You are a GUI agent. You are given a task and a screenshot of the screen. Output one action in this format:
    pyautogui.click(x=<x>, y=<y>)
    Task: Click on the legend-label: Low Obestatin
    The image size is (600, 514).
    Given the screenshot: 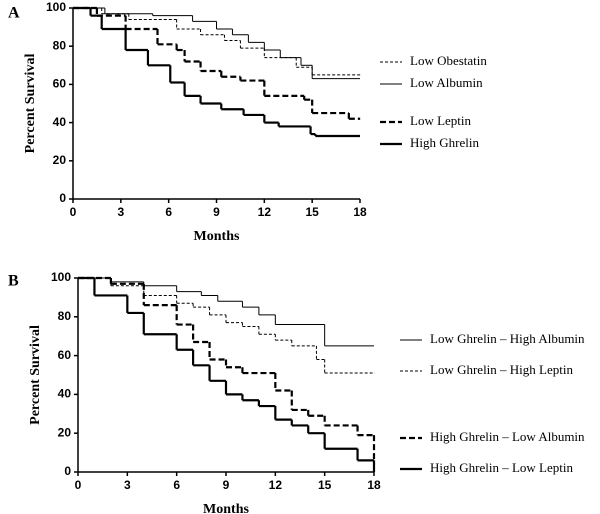 What is the action you would take?
    pyautogui.click(x=448, y=60)
    